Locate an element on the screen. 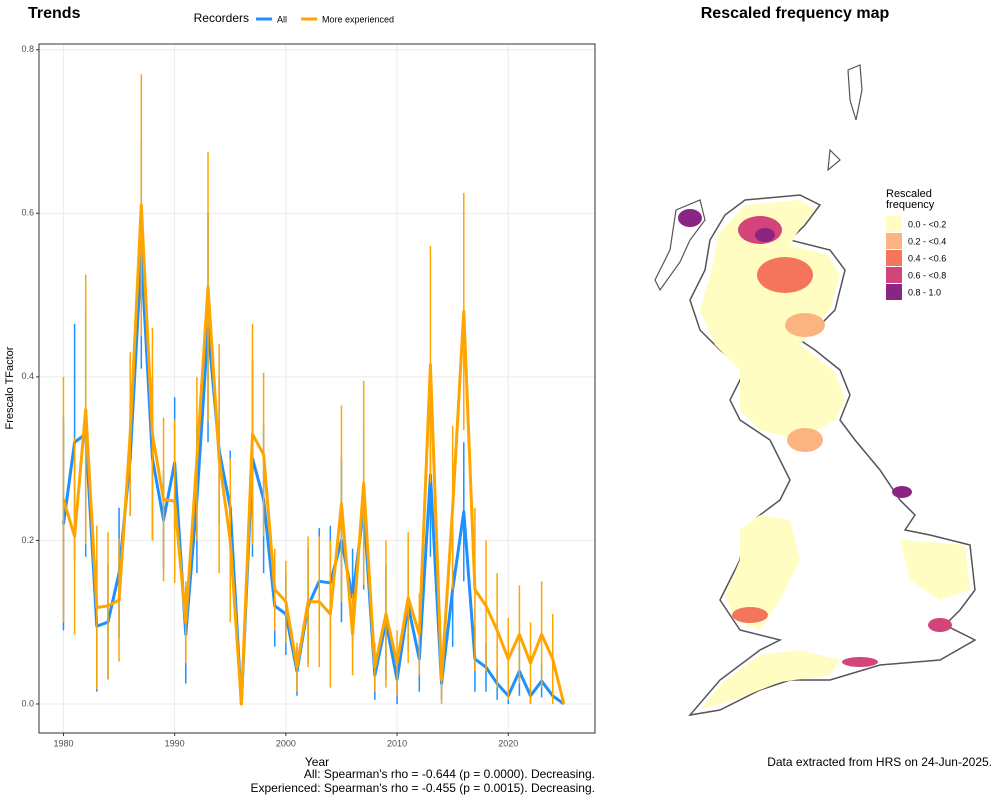  map-legend-title: frequency is located at coordinates (910, 205).